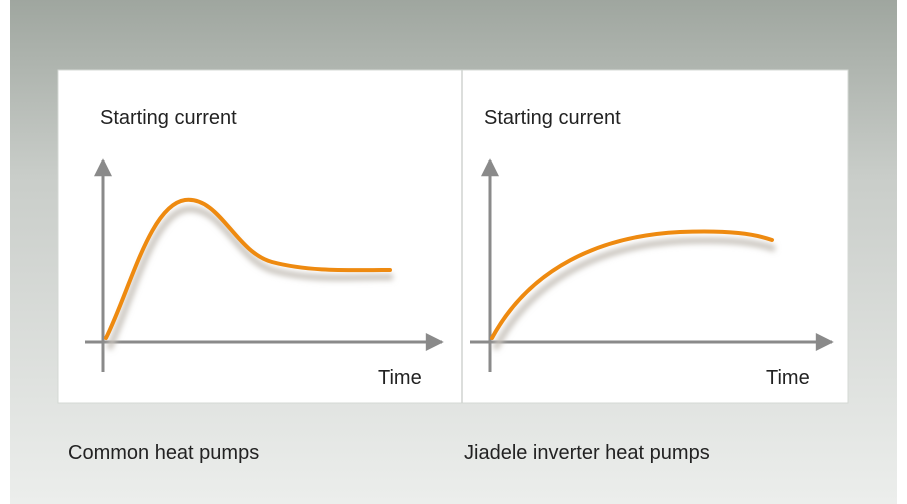 Image resolution: width=907 pixels, height=504 pixels. I want to click on caption: Common heat pumps, so click(163, 453).